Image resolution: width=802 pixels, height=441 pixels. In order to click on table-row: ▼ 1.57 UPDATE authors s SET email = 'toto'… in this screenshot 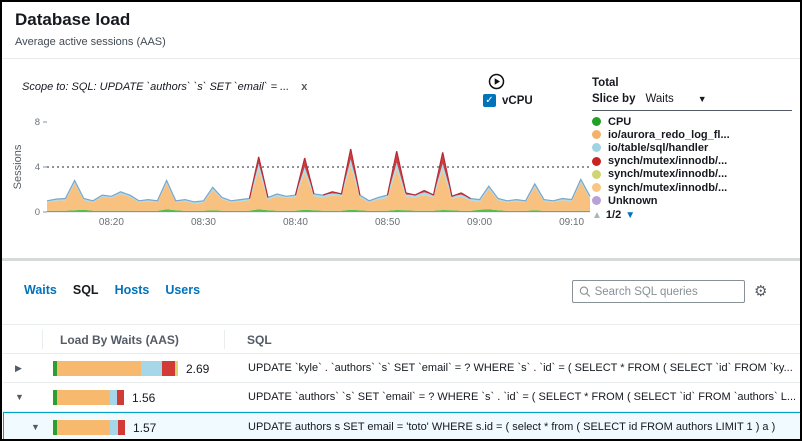, I will do `click(401, 425)`.